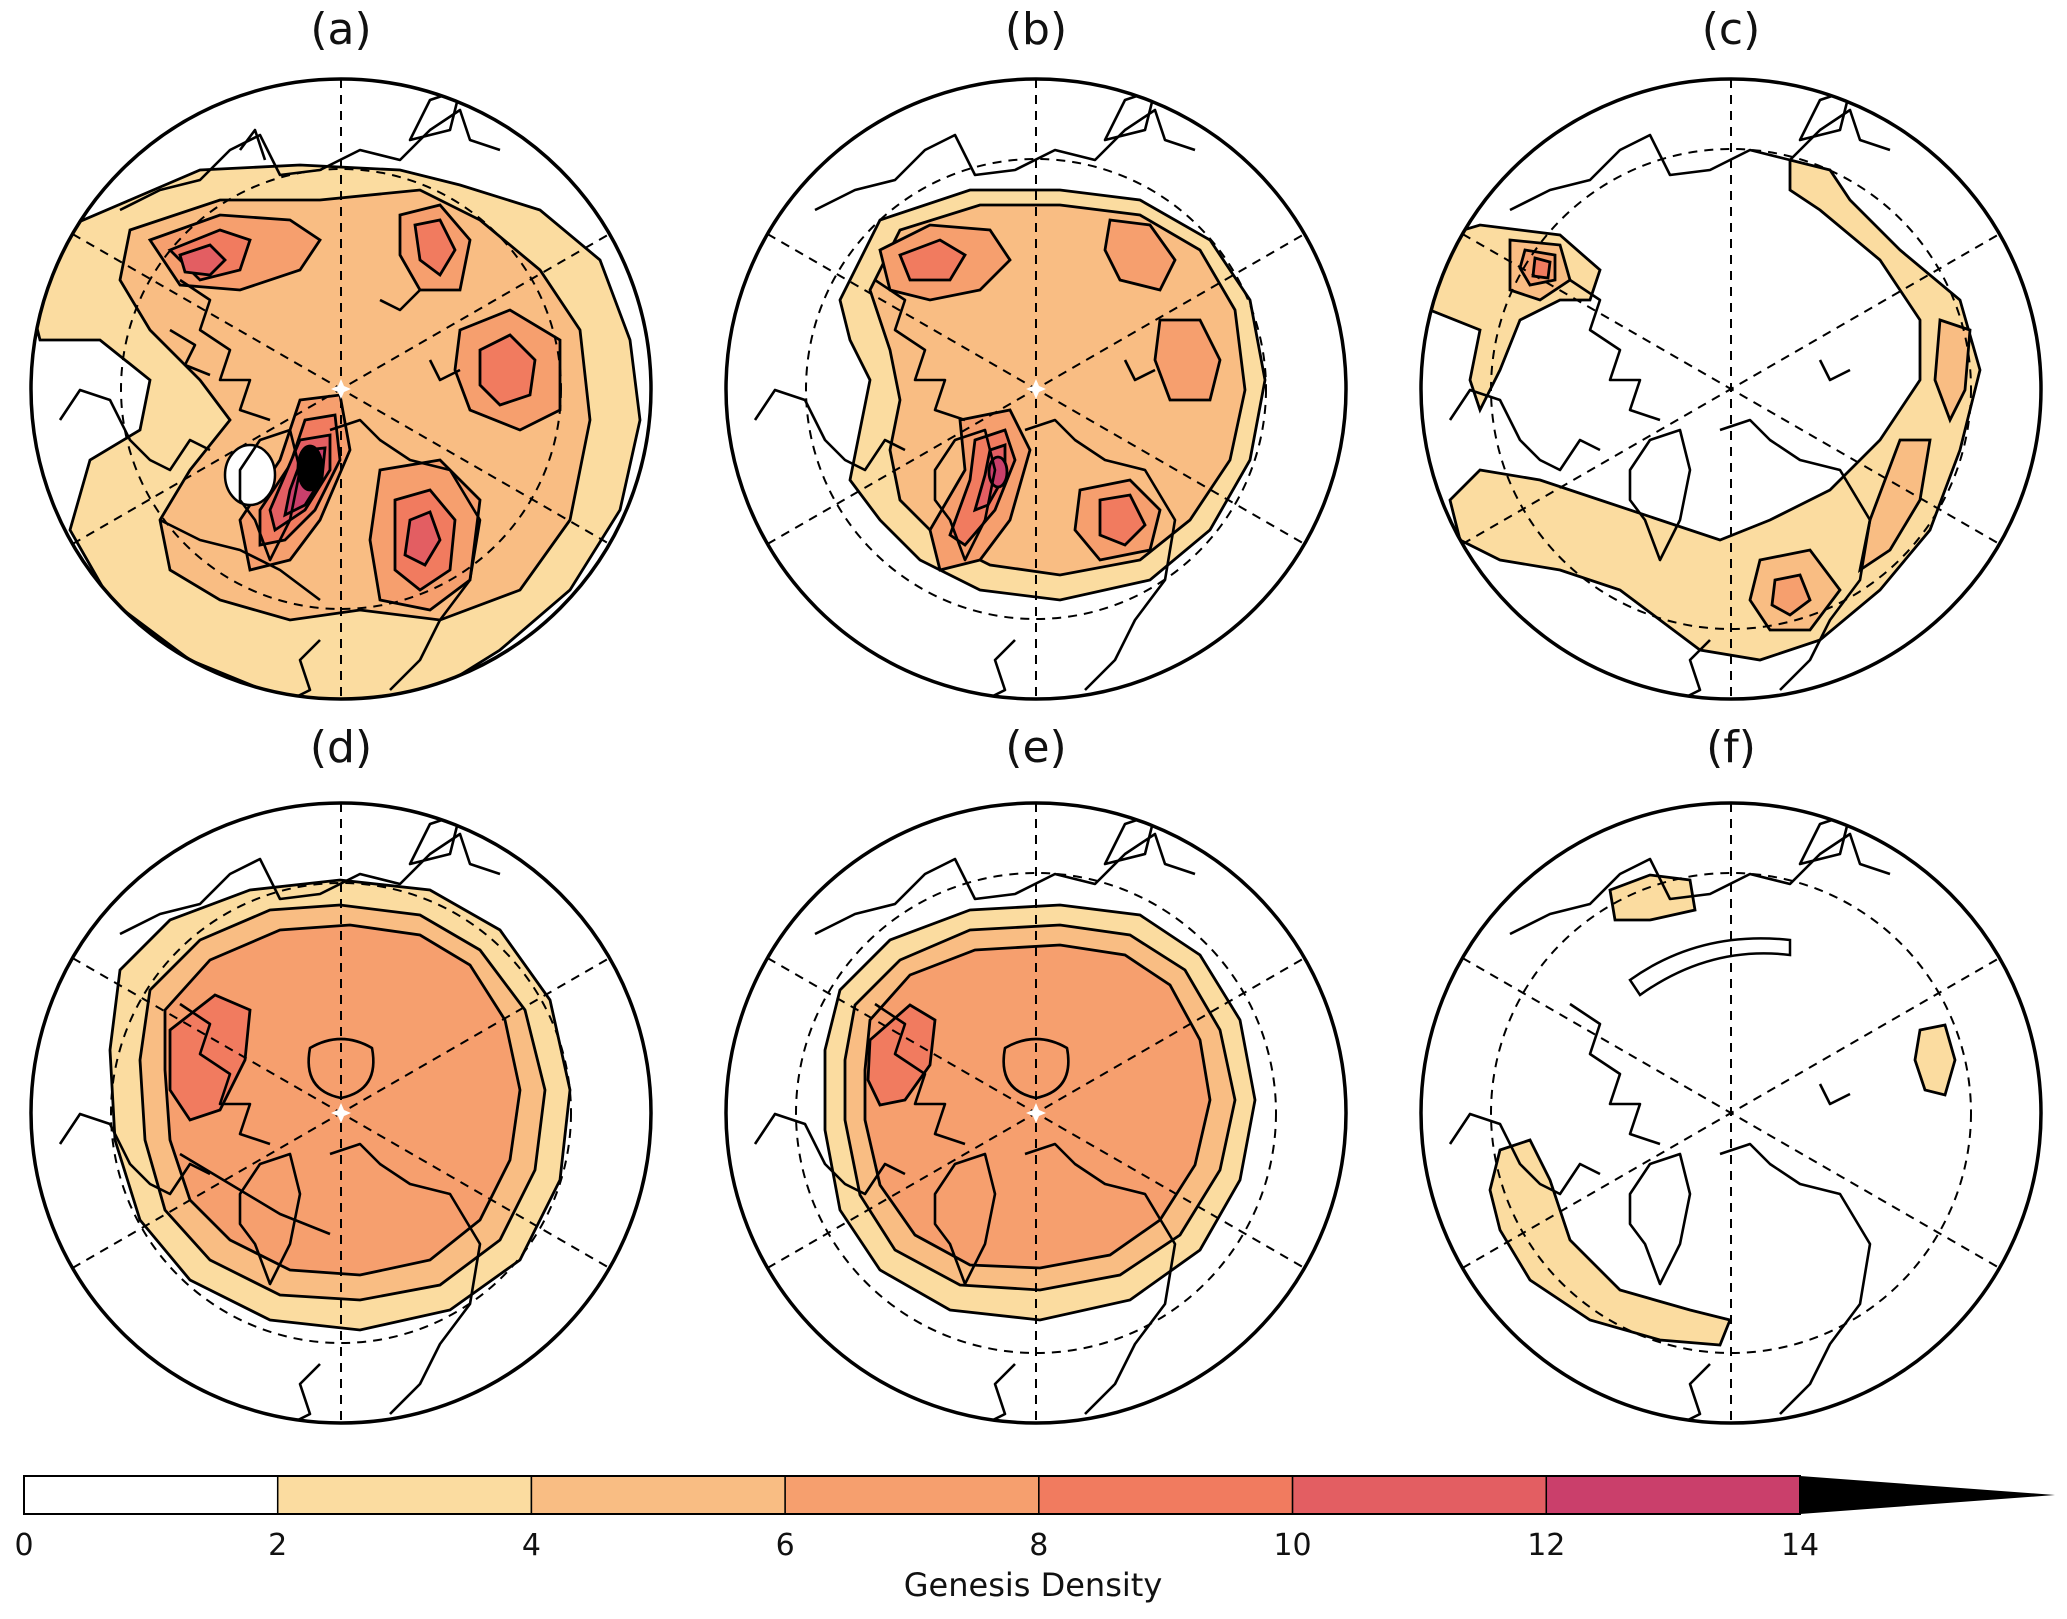 The image size is (2067, 1619). Describe the element at coordinates (1731, 1113) in the screenshot. I see `panel-f-map` at that location.